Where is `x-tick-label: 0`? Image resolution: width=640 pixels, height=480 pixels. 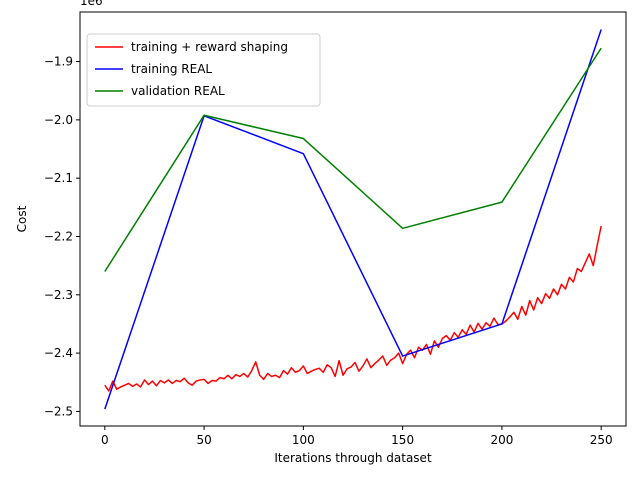
x-tick-label: 0 is located at coordinates (105, 440).